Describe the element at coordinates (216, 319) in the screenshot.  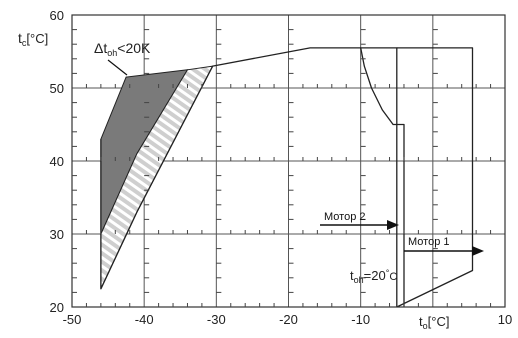
I see `x-tick-label: -30` at that location.